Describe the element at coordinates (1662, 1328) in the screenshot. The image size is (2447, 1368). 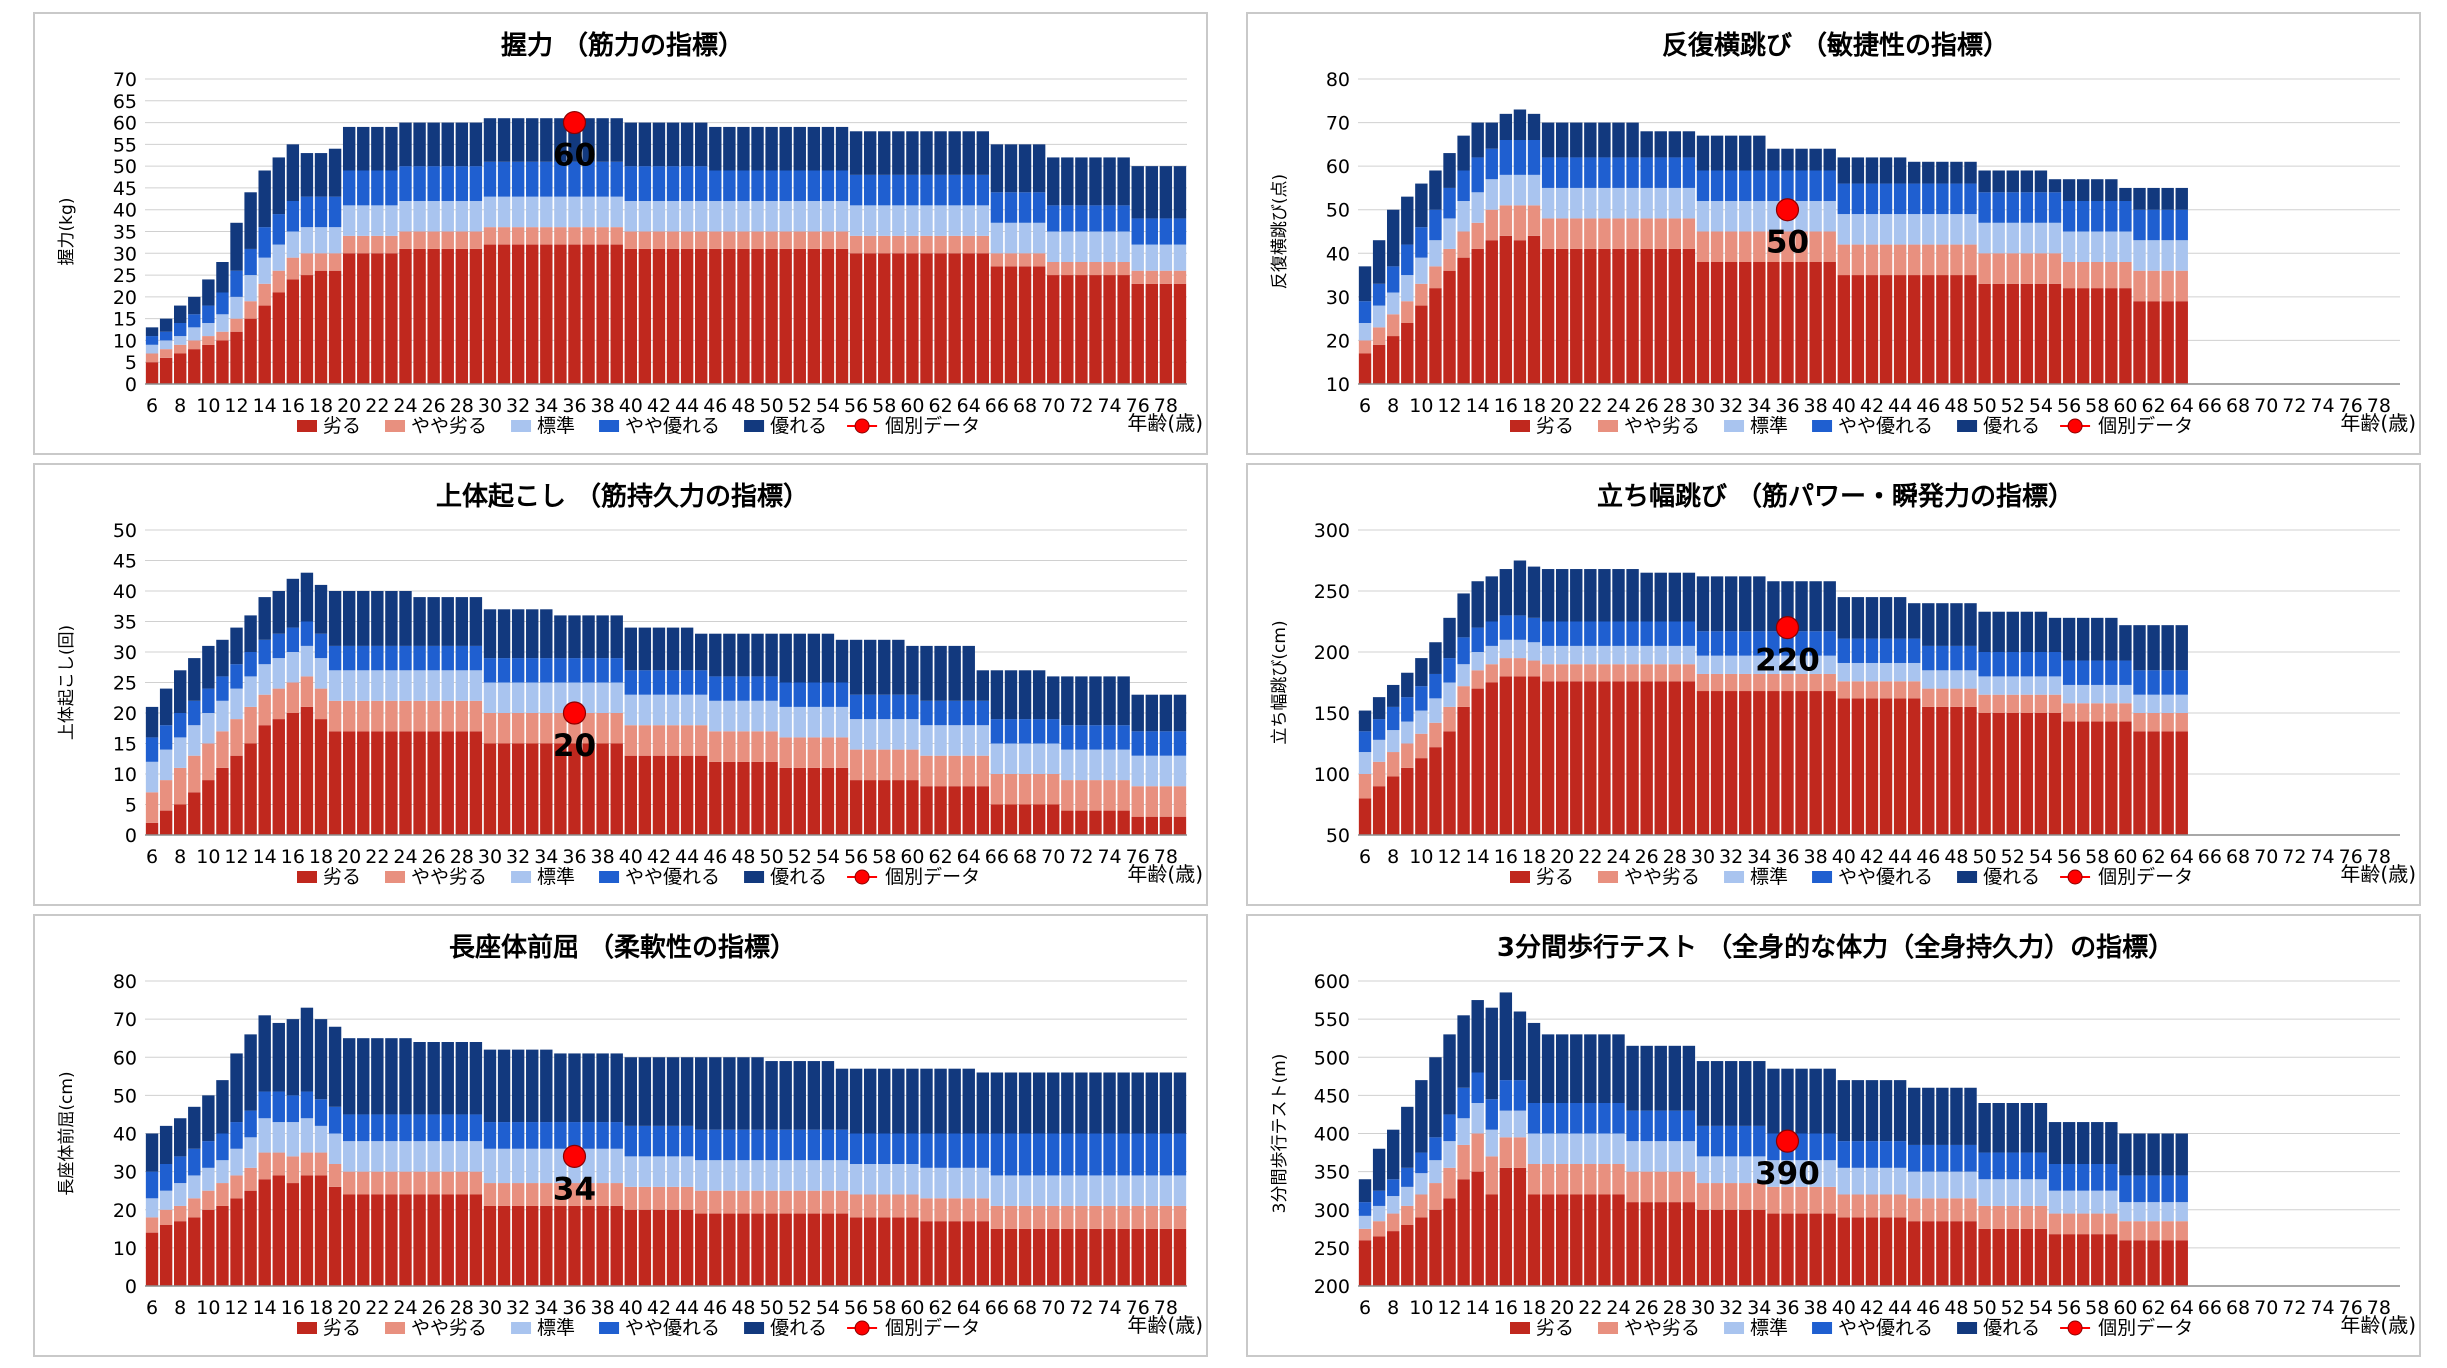
I see `legend-label: やや劣る` at that location.